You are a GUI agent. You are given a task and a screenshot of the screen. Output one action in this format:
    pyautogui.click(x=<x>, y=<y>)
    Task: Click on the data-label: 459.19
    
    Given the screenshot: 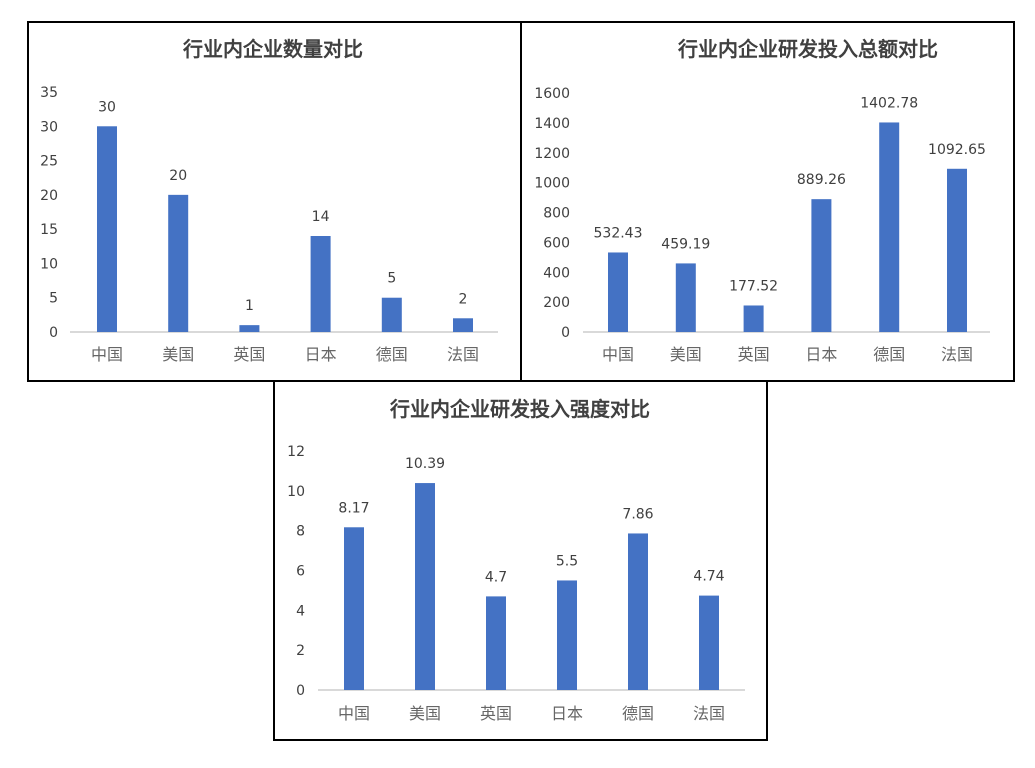 What is the action you would take?
    pyautogui.click(x=685, y=244)
    